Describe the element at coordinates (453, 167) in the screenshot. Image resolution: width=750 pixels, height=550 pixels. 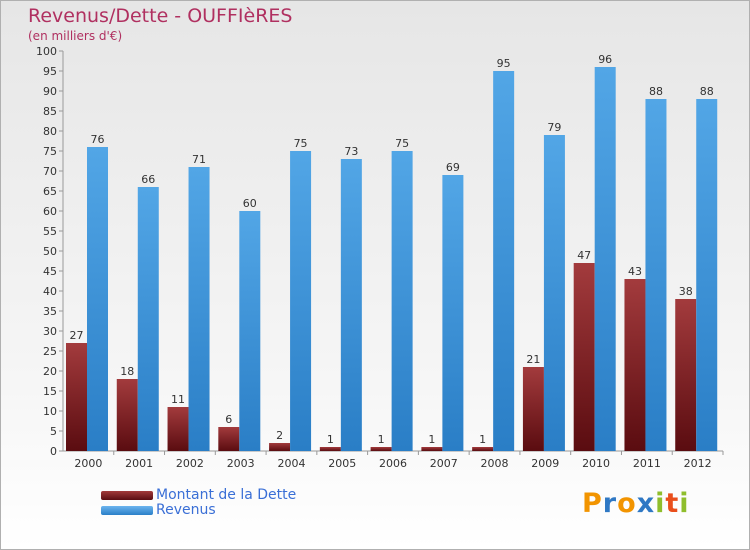
I see `value-label-revenus: 69` at that location.